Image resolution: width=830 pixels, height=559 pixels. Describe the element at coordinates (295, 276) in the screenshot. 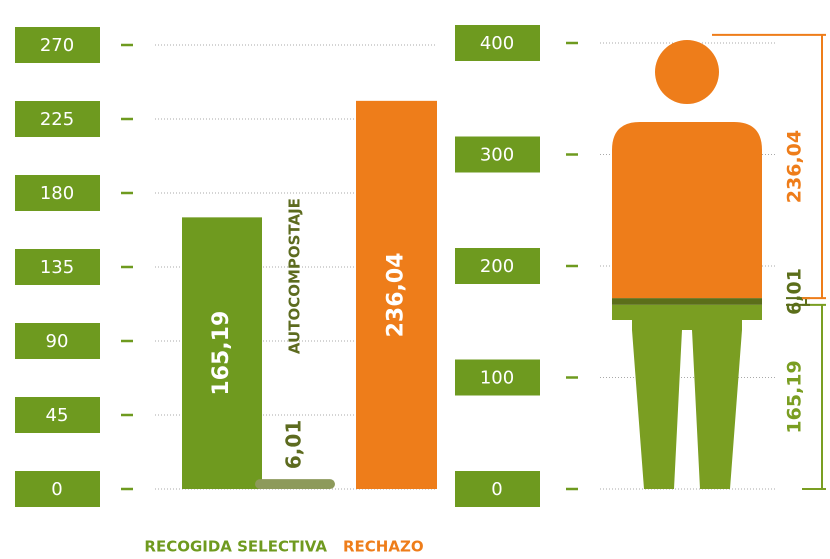

I see `category-label: AUTOCOMPOSTAJE` at that location.